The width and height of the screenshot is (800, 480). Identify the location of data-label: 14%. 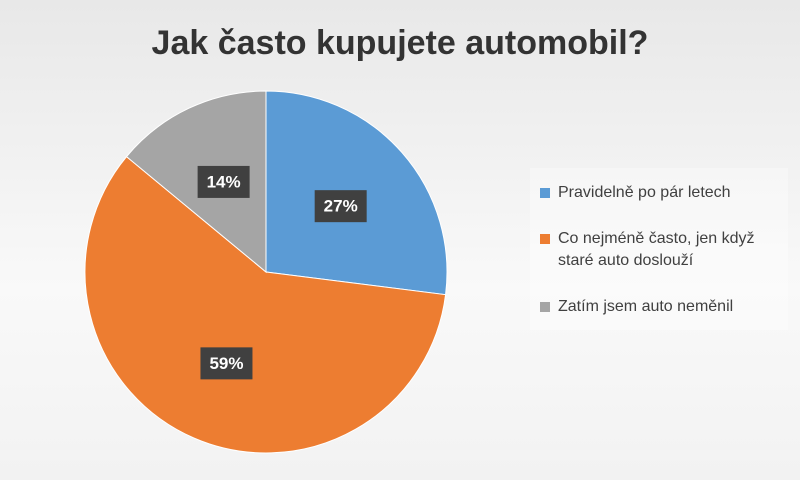
(224, 181).